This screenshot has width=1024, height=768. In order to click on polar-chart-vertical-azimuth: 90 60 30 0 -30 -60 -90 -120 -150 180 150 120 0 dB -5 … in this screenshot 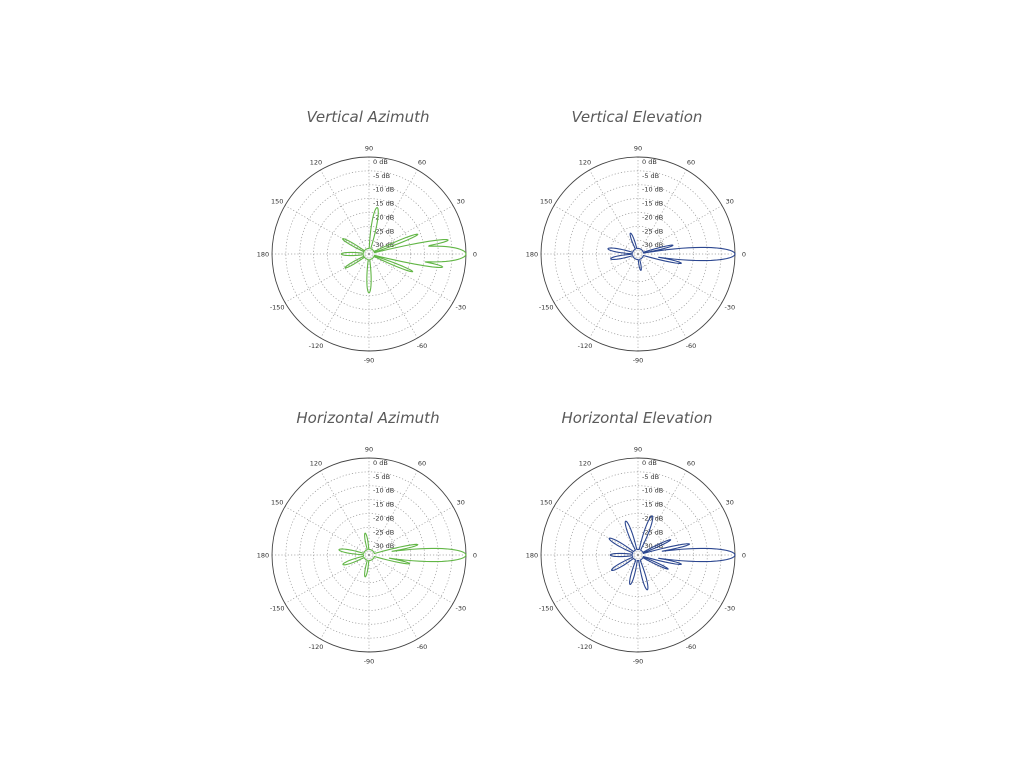, I will do `click(367, 254)`.